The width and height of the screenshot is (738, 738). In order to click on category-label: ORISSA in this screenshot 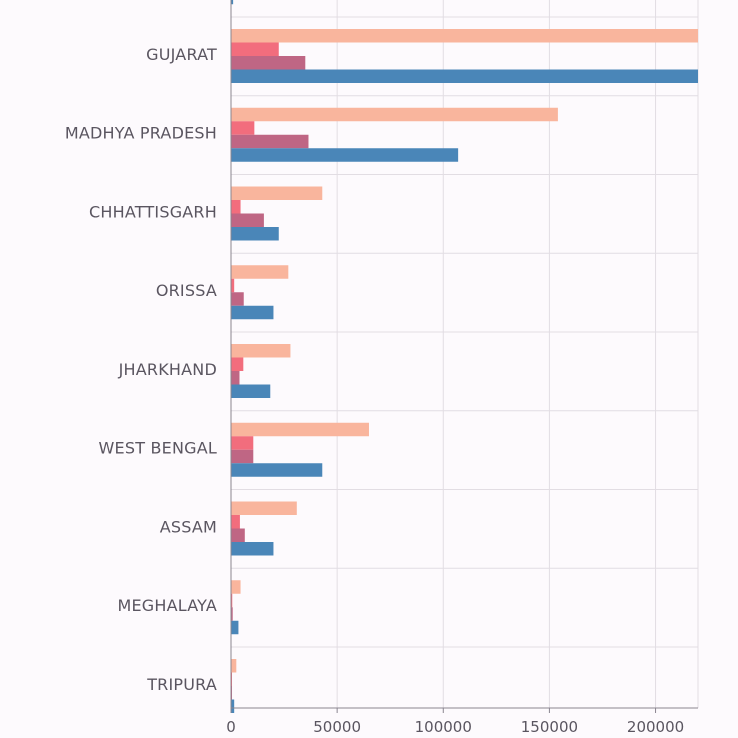, I will do `click(186, 290)`.